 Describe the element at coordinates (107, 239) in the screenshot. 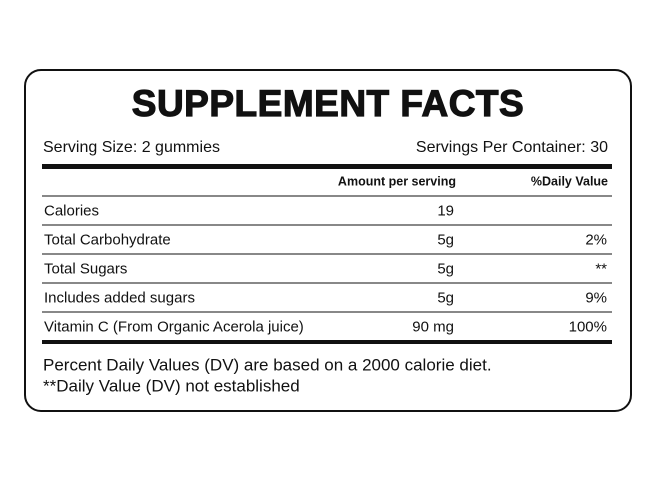

I see `nutrient-name: Total Carbohydrate` at that location.